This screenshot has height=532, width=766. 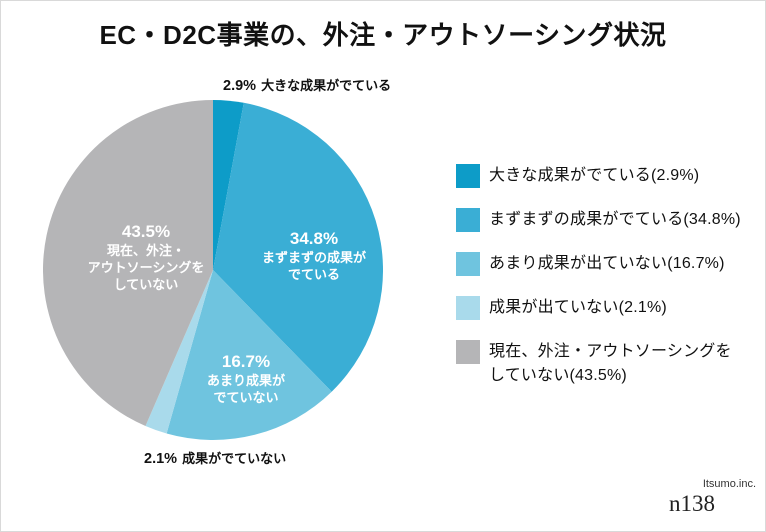 I want to click on slice-label-little-success-pct: 16.7%, so click(x=246, y=361).